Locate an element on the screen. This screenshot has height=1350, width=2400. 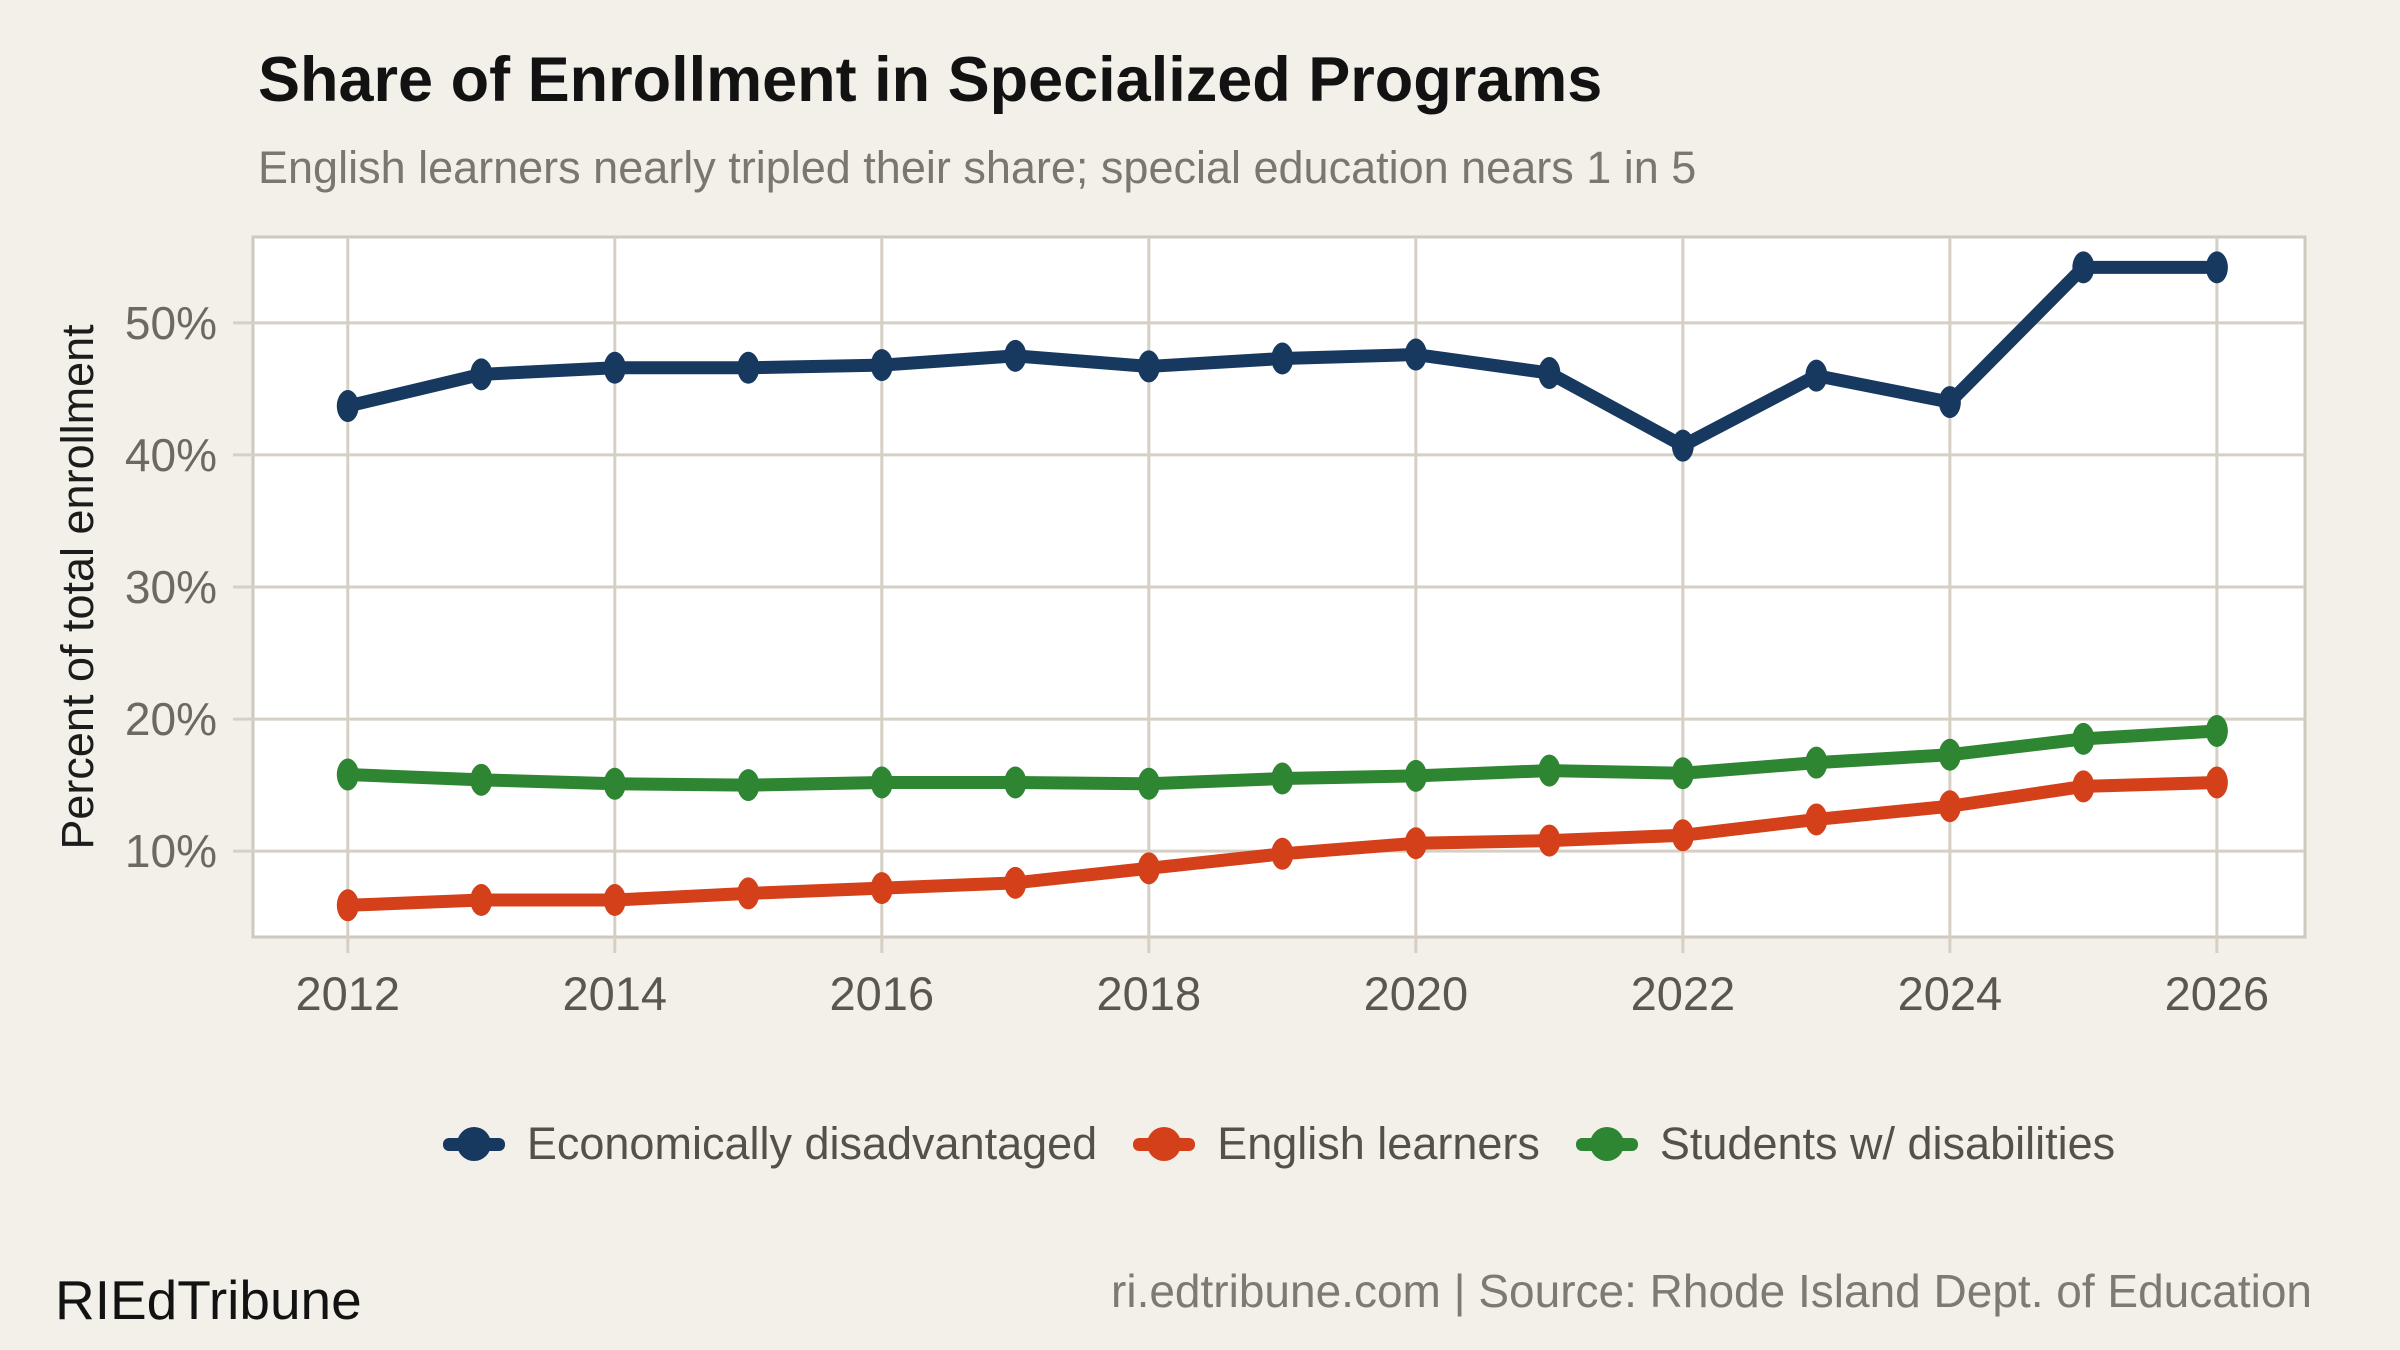
svg-text: 2012 is located at coordinates (348, 993).